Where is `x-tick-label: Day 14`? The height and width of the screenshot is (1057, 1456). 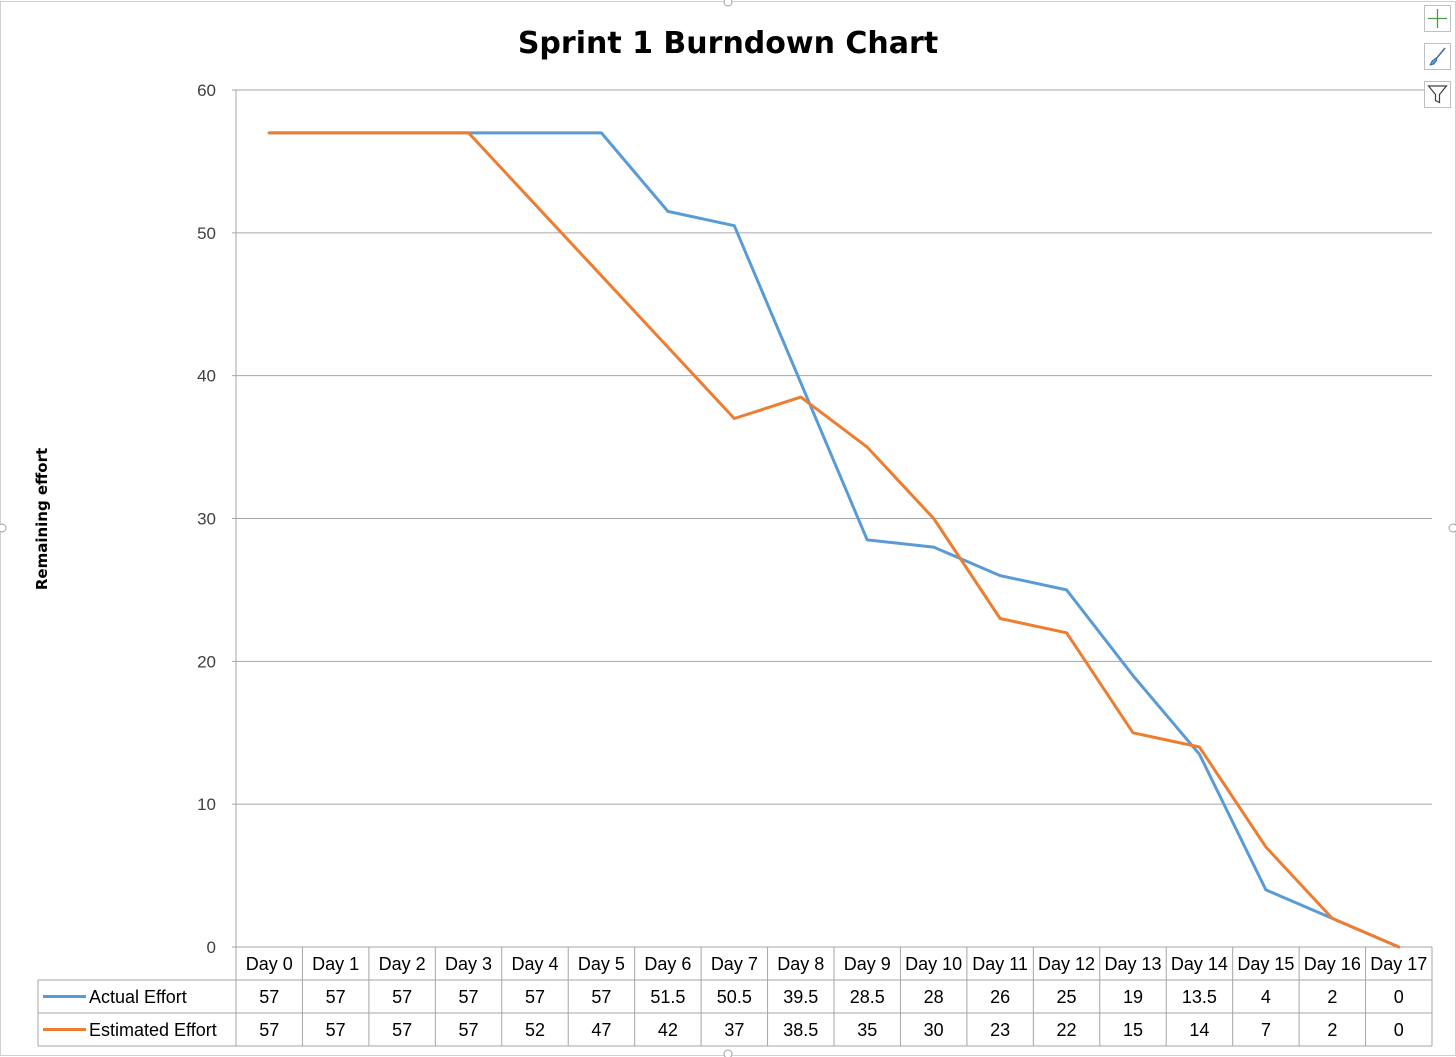
x-tick-label: Day 14 is located at coordinates (1199, 964).